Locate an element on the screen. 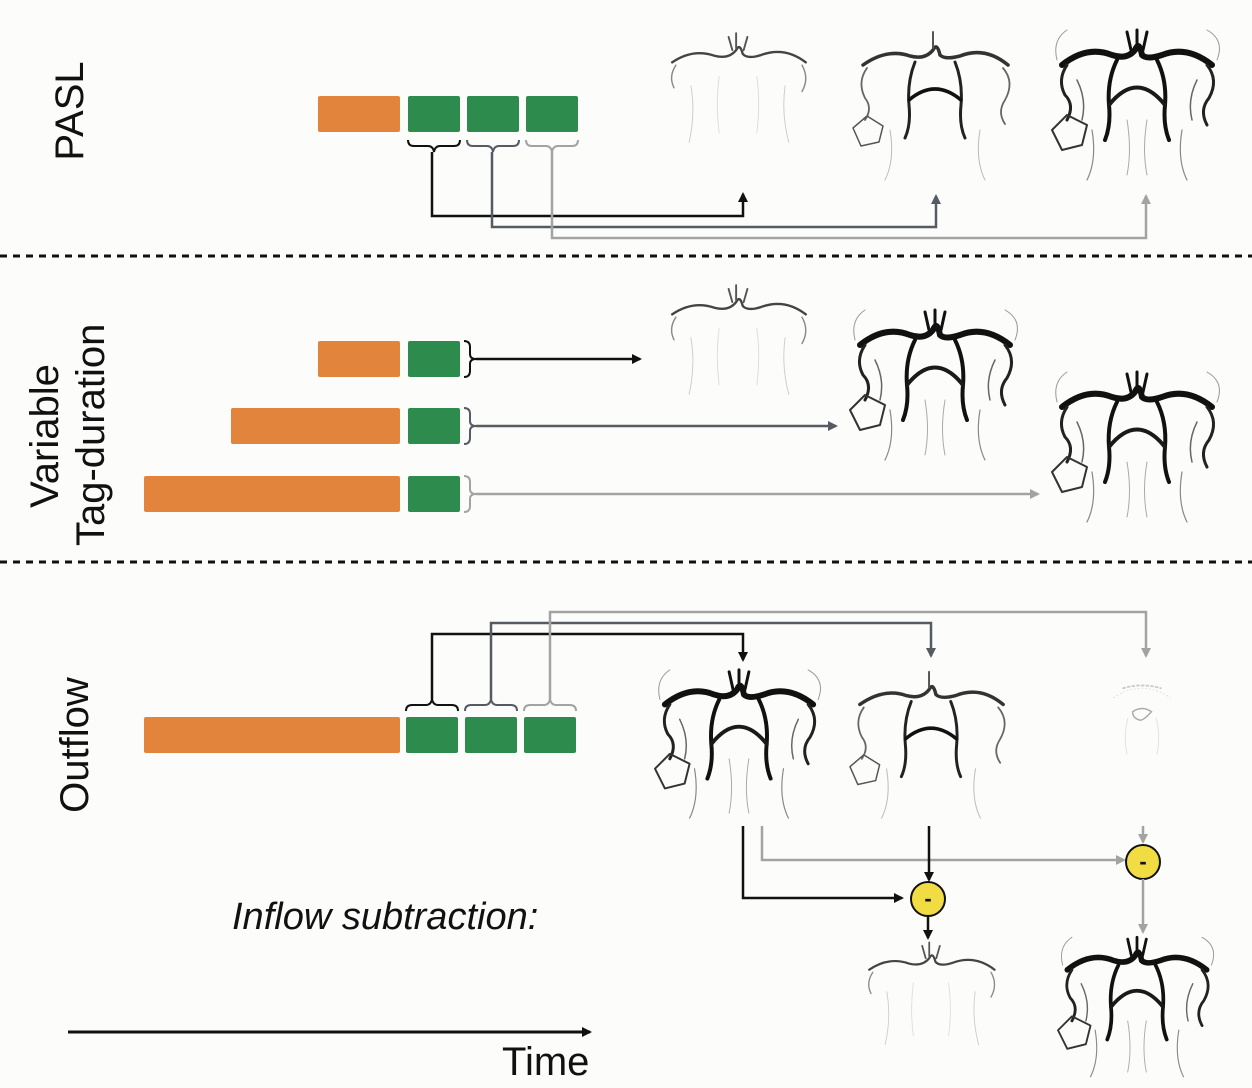 Image resolution: width=1252 pixels, height=1088 pixels. variable-tag-block-short is located at coordinates (359, 359).